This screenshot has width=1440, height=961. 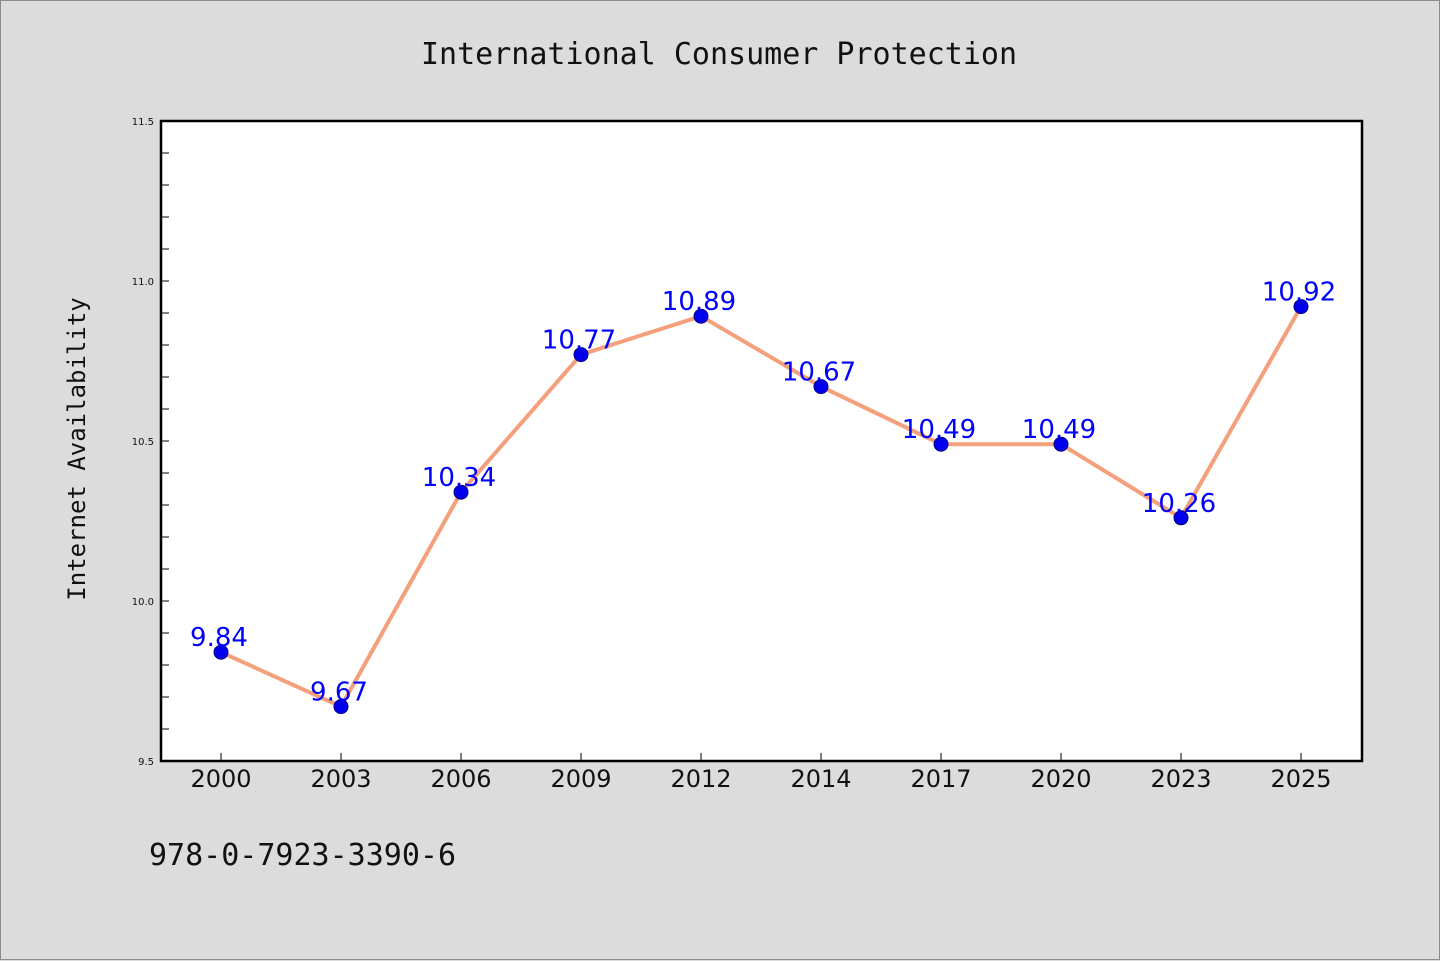 I want to click on y-tick-label: 11.0, so click(x=143, y=282).